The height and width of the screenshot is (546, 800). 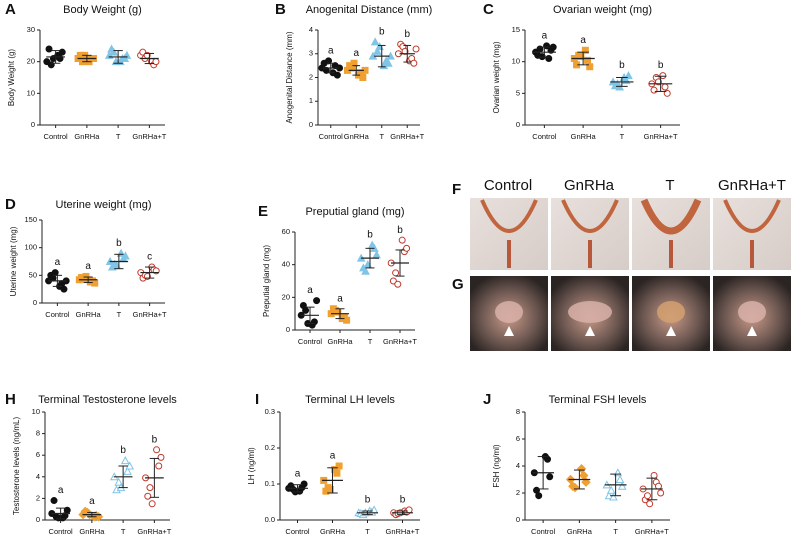 I want to click on panel-label: E, so click(x=263, y=211).